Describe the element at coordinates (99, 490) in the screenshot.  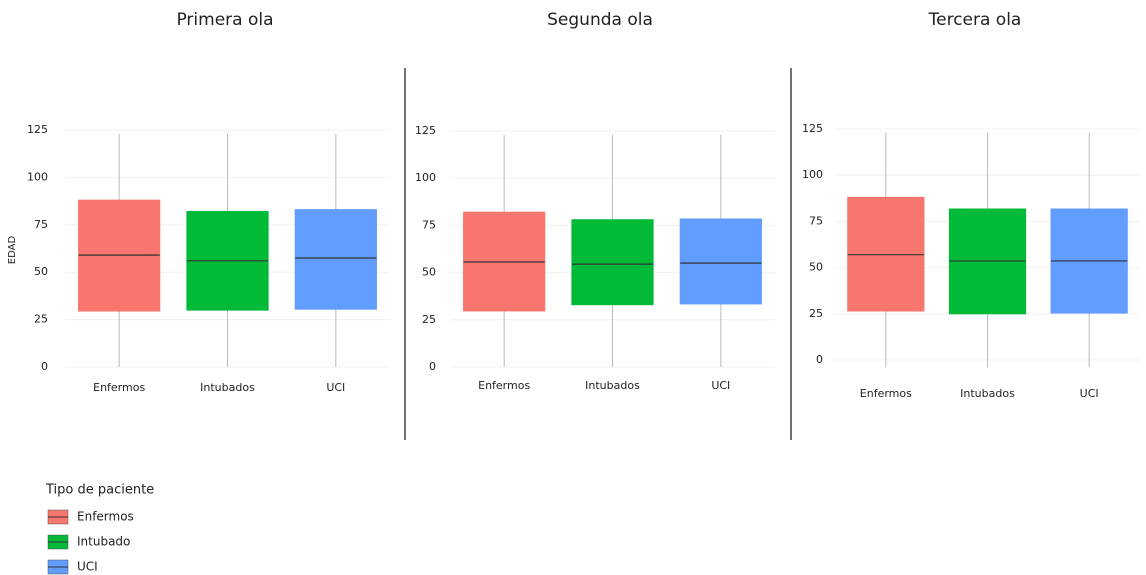
I see `legend-title: Tipo de paciente` at that location.